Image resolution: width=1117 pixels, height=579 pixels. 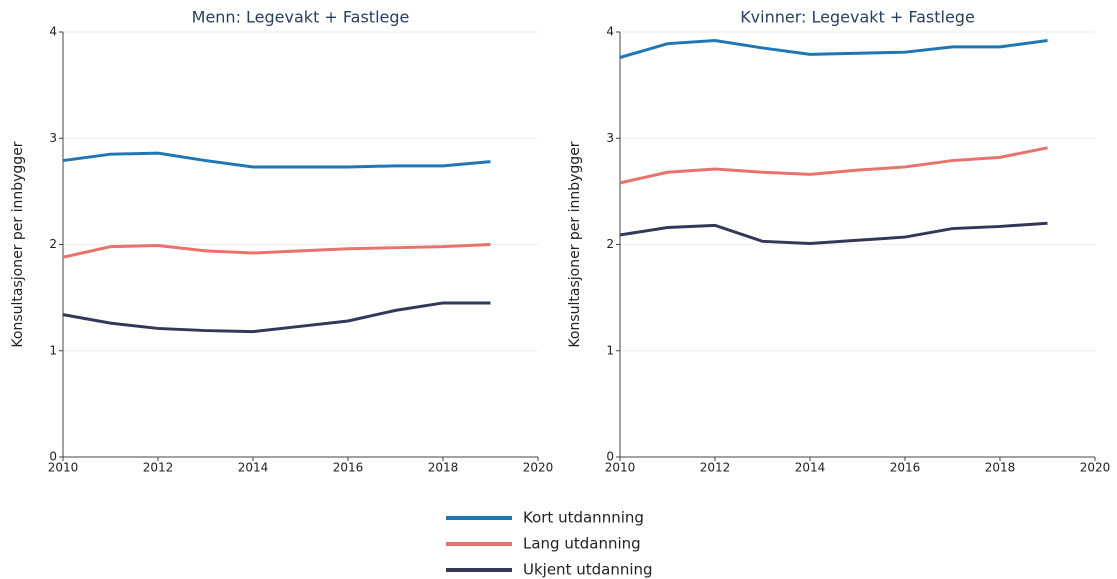 I want to click on chart-title: Menn: Legevakt + Fastlege, so click(x=301, y=17).